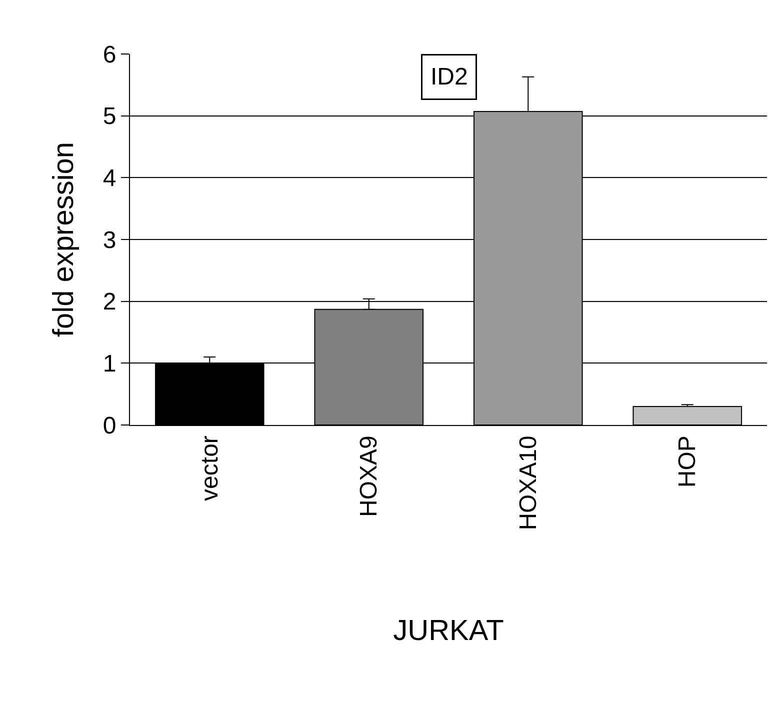  Describe the element at coordinates (448, 631) in the screenshot. I see `x-axis-title: JURKAT` at that location.